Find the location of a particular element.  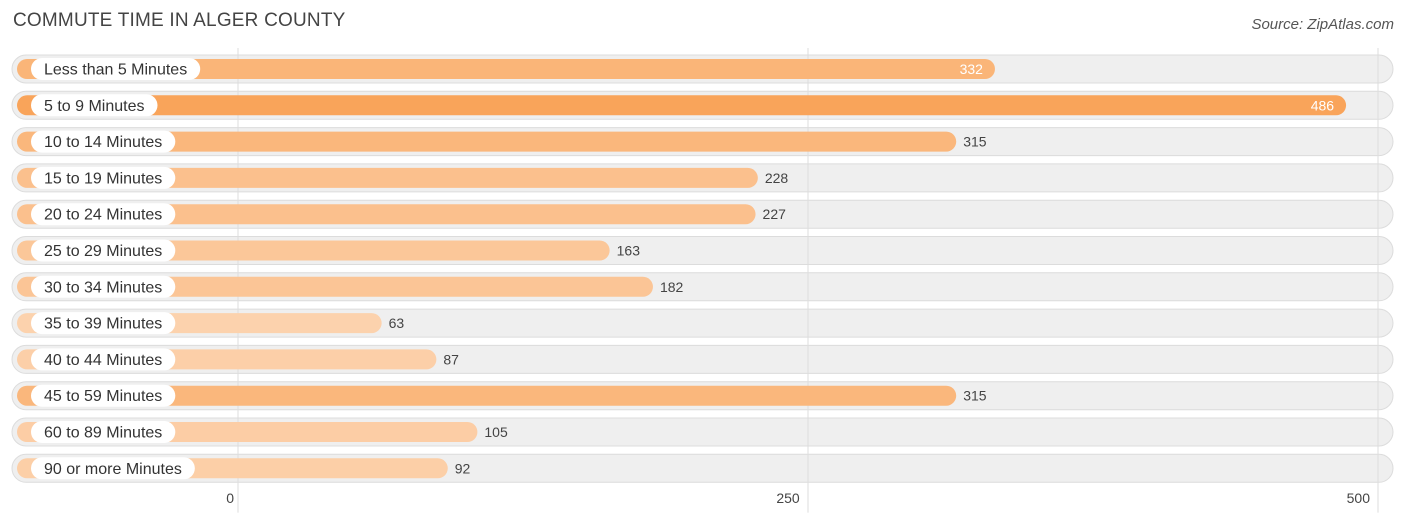

category-label: 90 or more Minutes is located at coordinates (113, 469).